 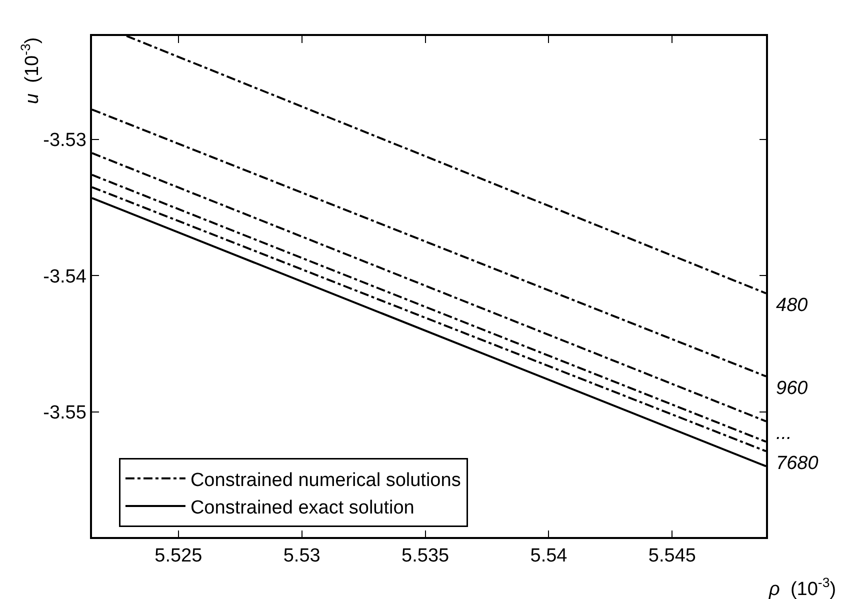 I want to click on legend-label: Constrained numerical solutions, so click(x=325, y=480).